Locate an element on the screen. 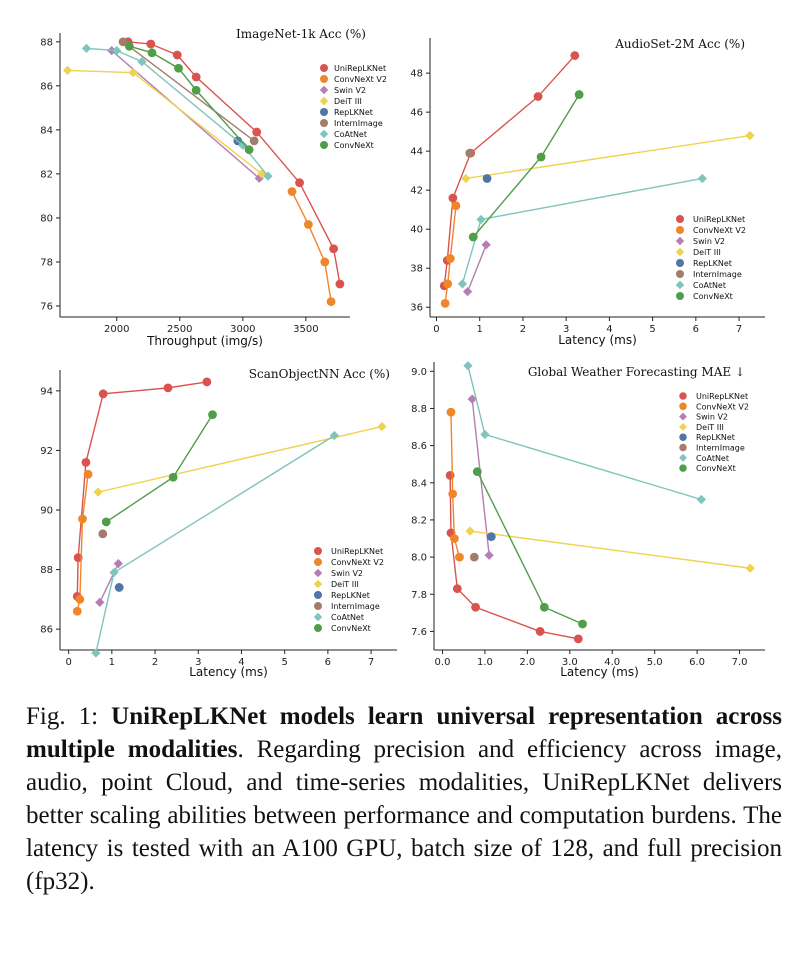 The height and width of the screenshot is (975, 804). series-swin-v2 is located at coordinates (109, 582).